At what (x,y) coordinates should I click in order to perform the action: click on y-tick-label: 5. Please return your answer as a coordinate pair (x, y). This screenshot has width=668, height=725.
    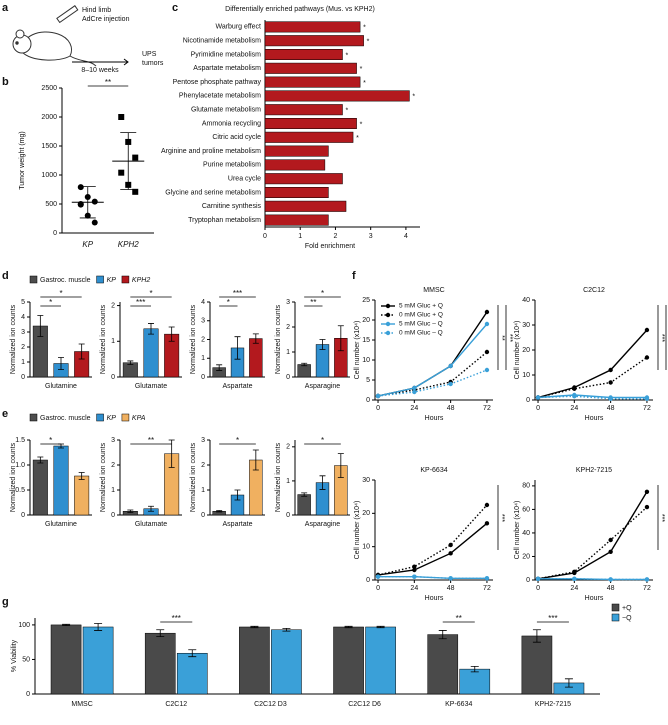
    Looking at the image, I should click on (23, 302).